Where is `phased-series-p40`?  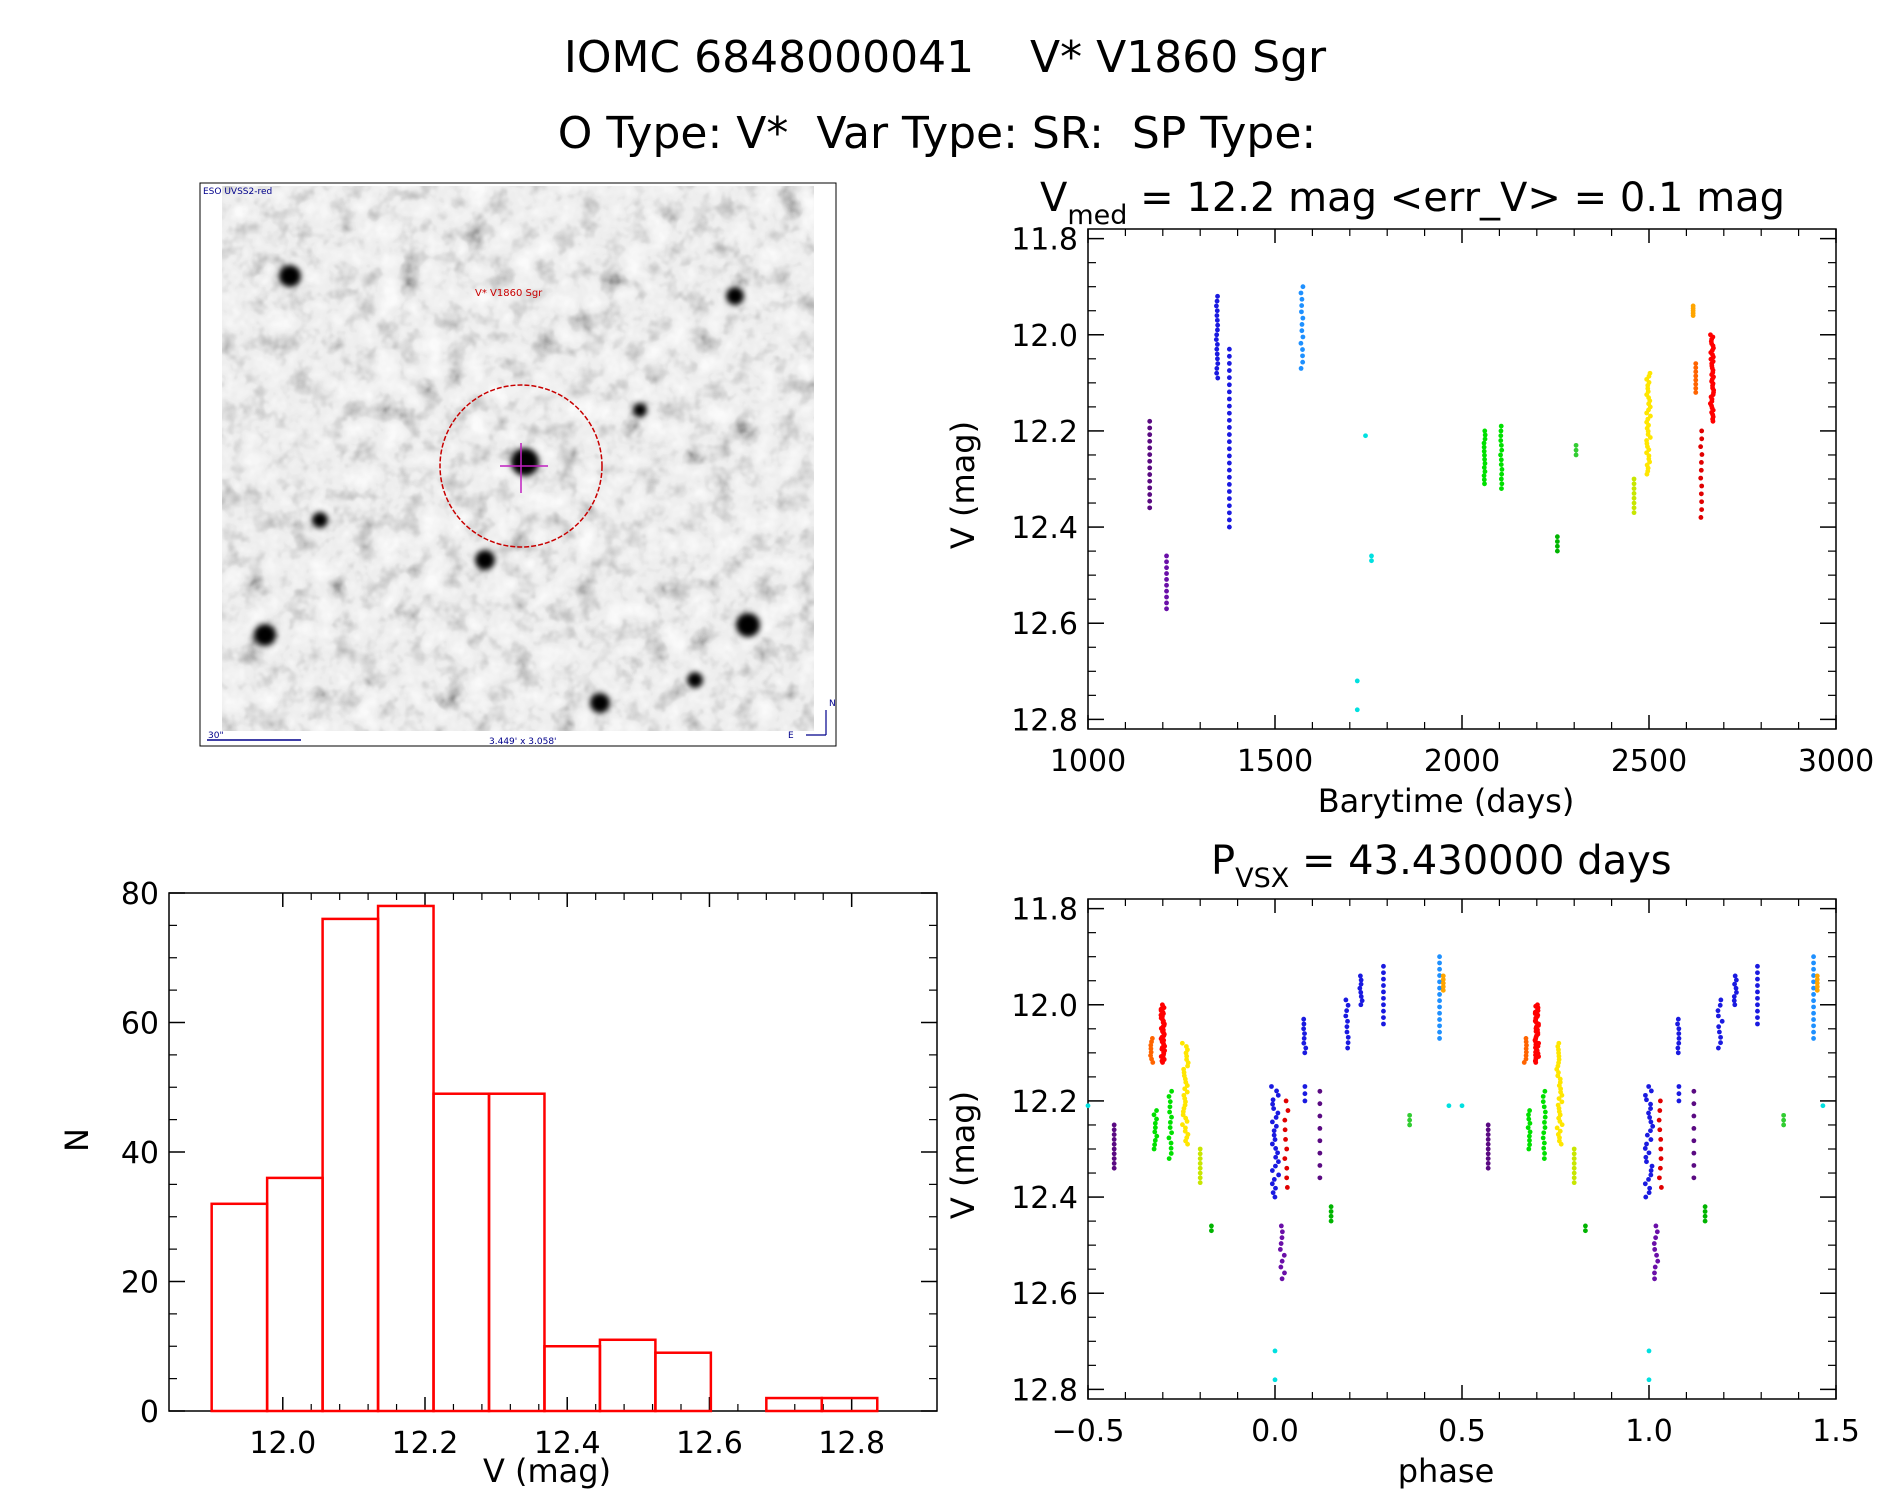
phased-series-p40 is located at coordinates (1705, 1214).